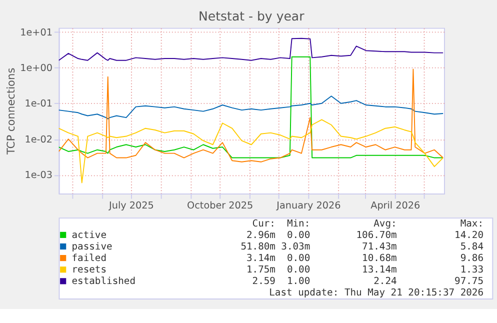 The image size is (497, 323). I want to click on text: 2.96m 0.00 106.70m 14.20, so click(365, 235).